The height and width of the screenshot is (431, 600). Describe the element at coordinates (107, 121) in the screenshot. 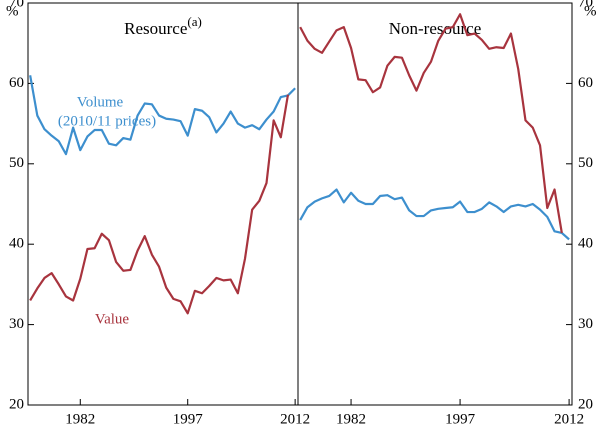

I see `annotation: (2010/11 prices)` at that location.